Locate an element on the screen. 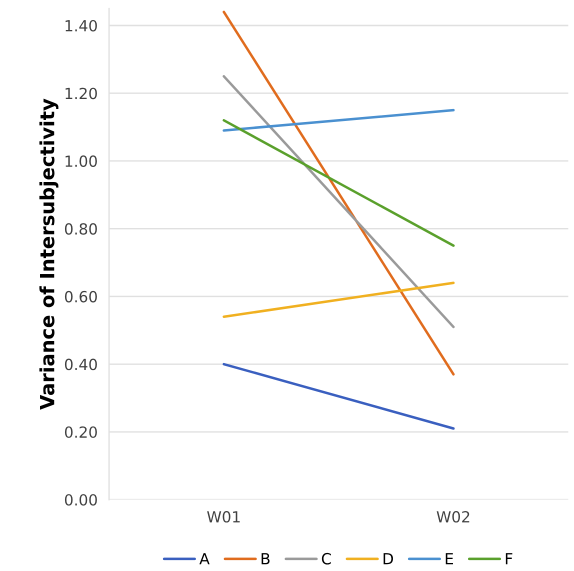 This screenshot has width=574, height=571. legend-label: E is located at coordinates (449, 558).